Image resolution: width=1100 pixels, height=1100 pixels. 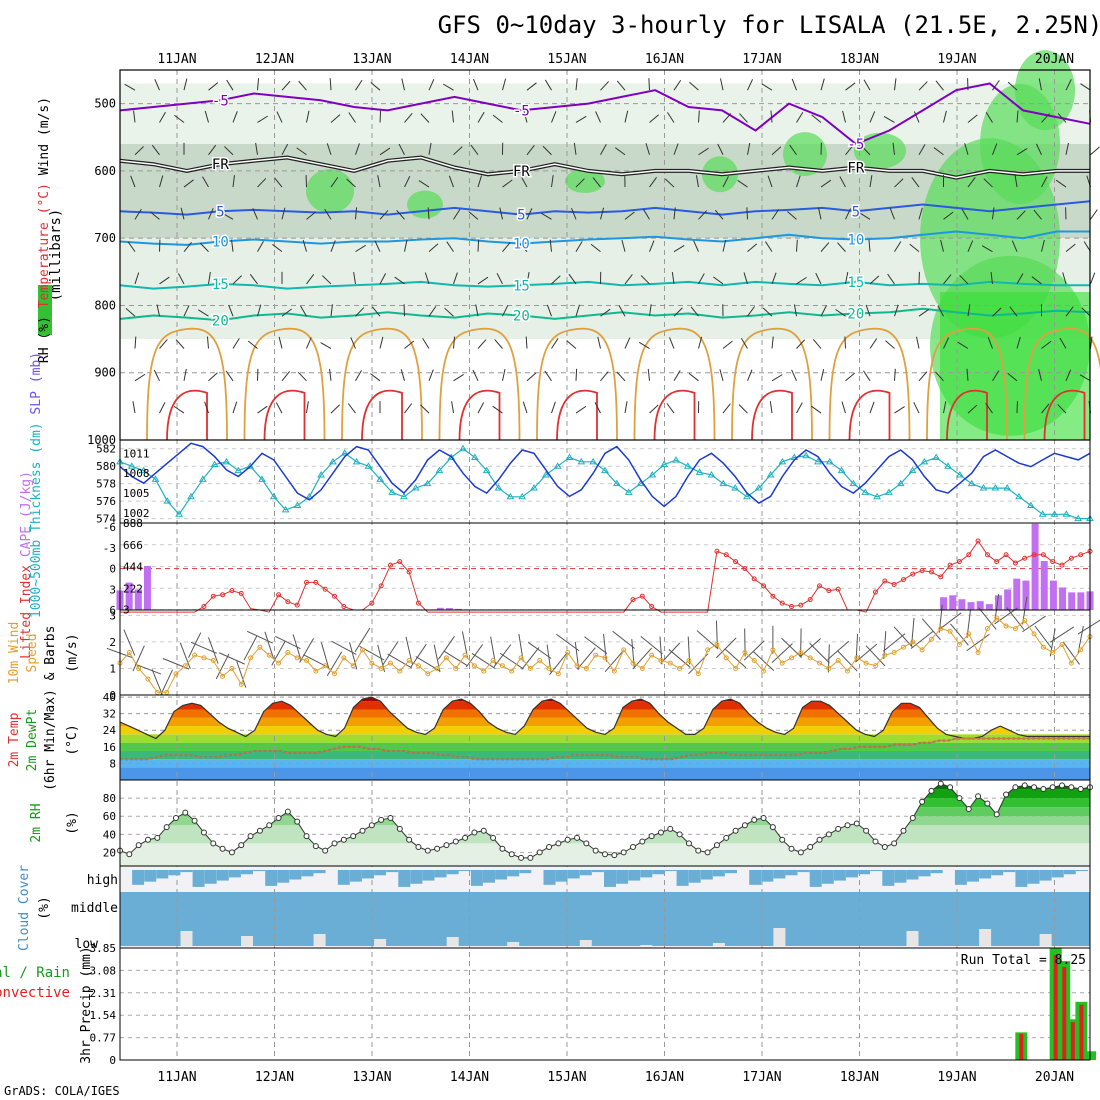 I want to click on slp-line, so click(x=605, y=475).